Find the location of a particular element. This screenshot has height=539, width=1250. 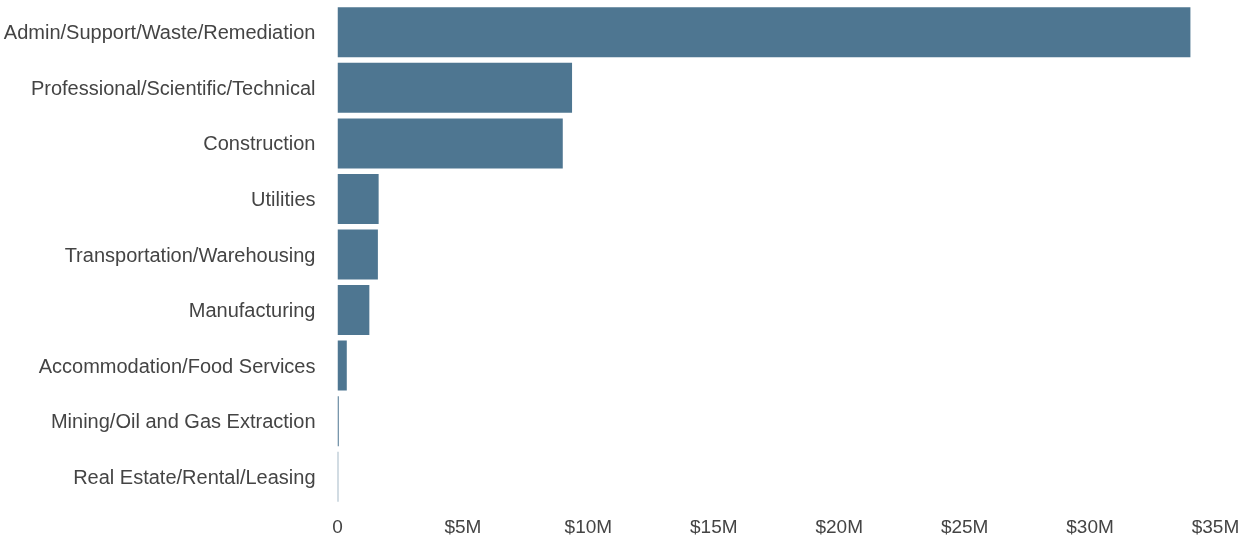

y-tick-label: Manufacturing is located at coordinates (252, 310).